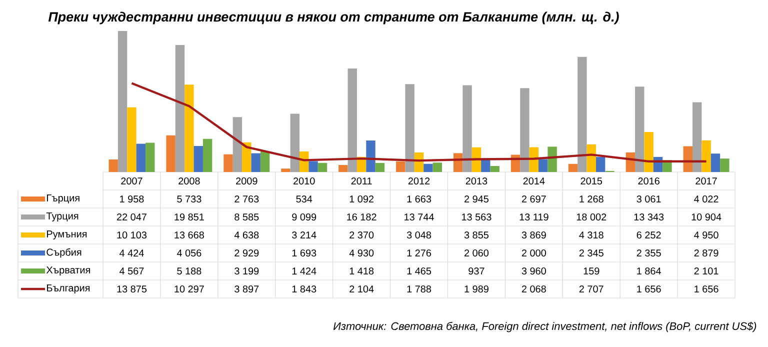 The width and height of the screenshot is (768, 347). Describe the element at coordinates (304, 235) in the screenshot. I see `data-label: 3 214` at that location.